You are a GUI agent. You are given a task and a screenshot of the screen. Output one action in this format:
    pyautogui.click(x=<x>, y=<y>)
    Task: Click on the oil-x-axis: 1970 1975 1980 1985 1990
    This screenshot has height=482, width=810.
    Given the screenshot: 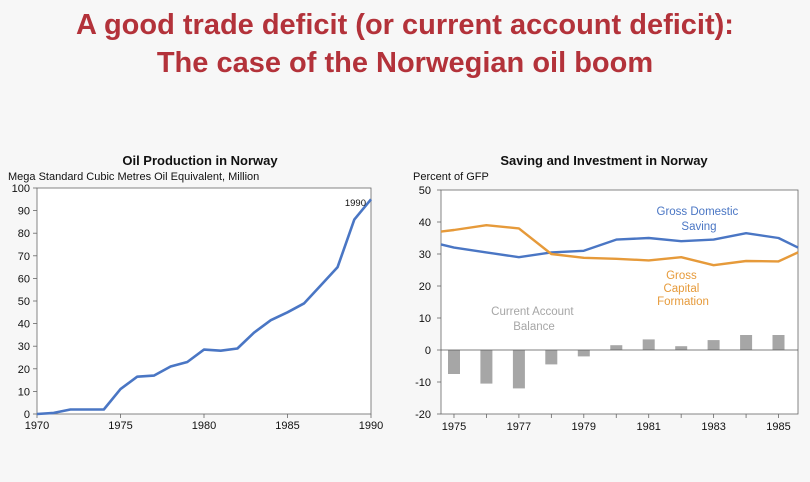 What is the action you would take?
    pyautogui.click(x=204, y=423)
    